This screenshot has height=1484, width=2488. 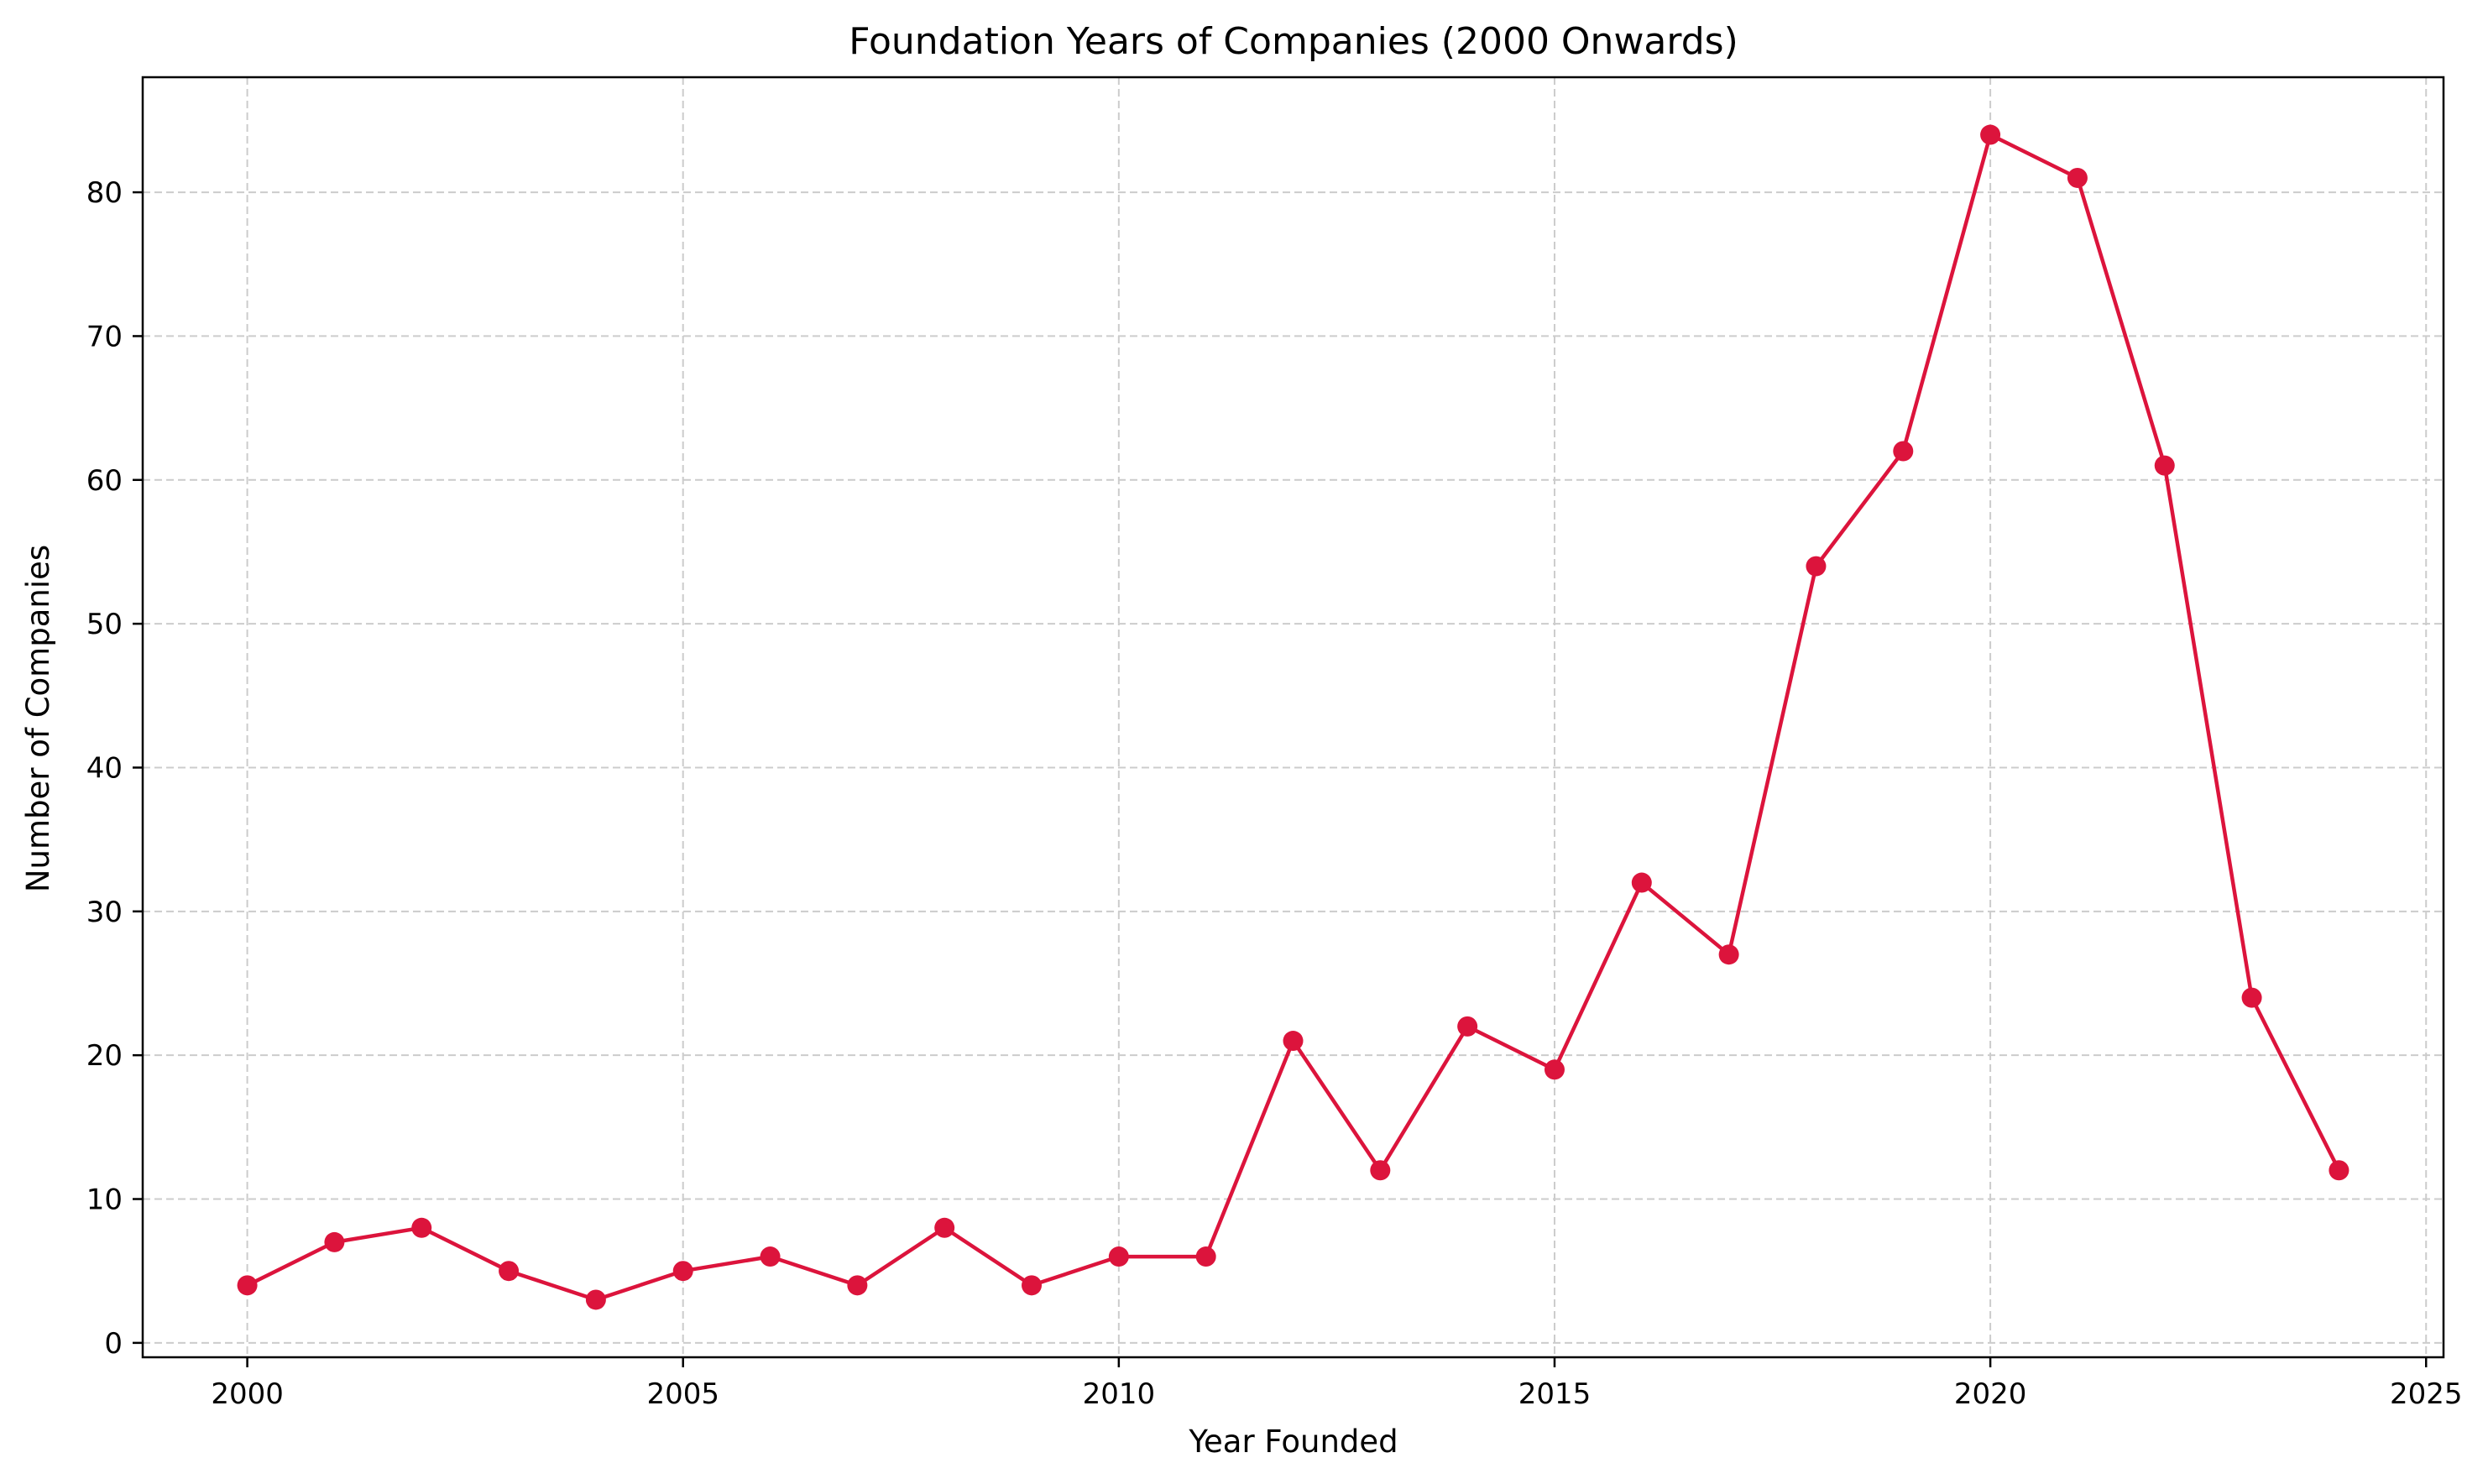 I want to click on y-tick-label: 70, so click(x=104, y=336).